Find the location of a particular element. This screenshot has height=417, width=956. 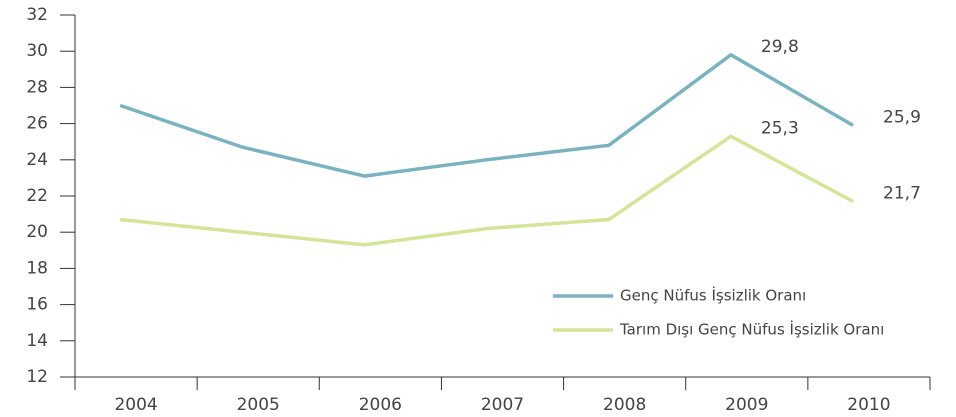

y-tick-label: 30 is located at coordinates (37, 51).